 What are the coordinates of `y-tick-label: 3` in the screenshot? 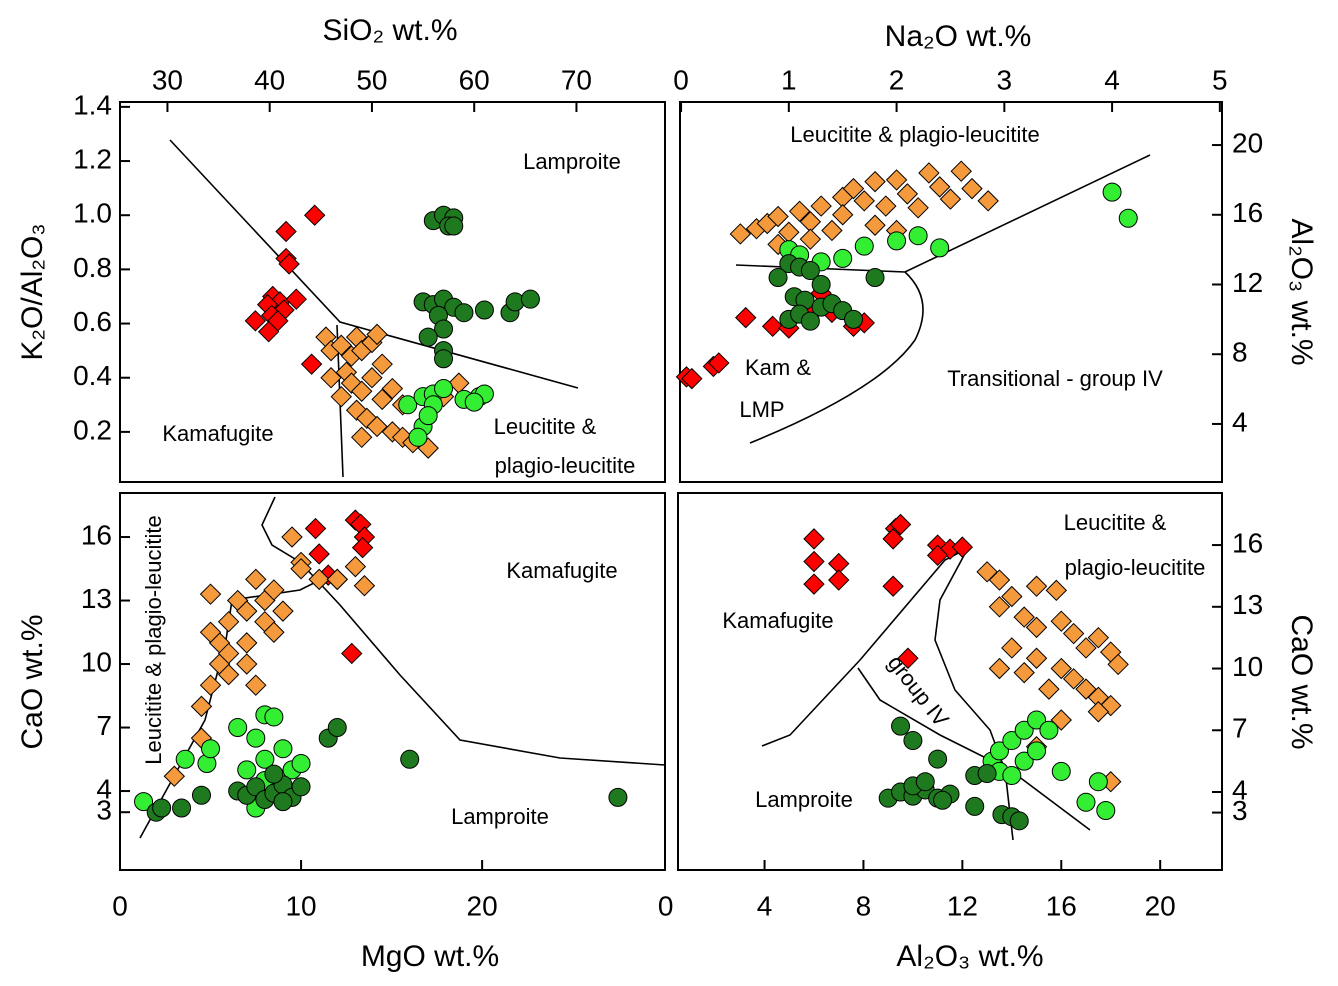 It's located at (1240, 810).